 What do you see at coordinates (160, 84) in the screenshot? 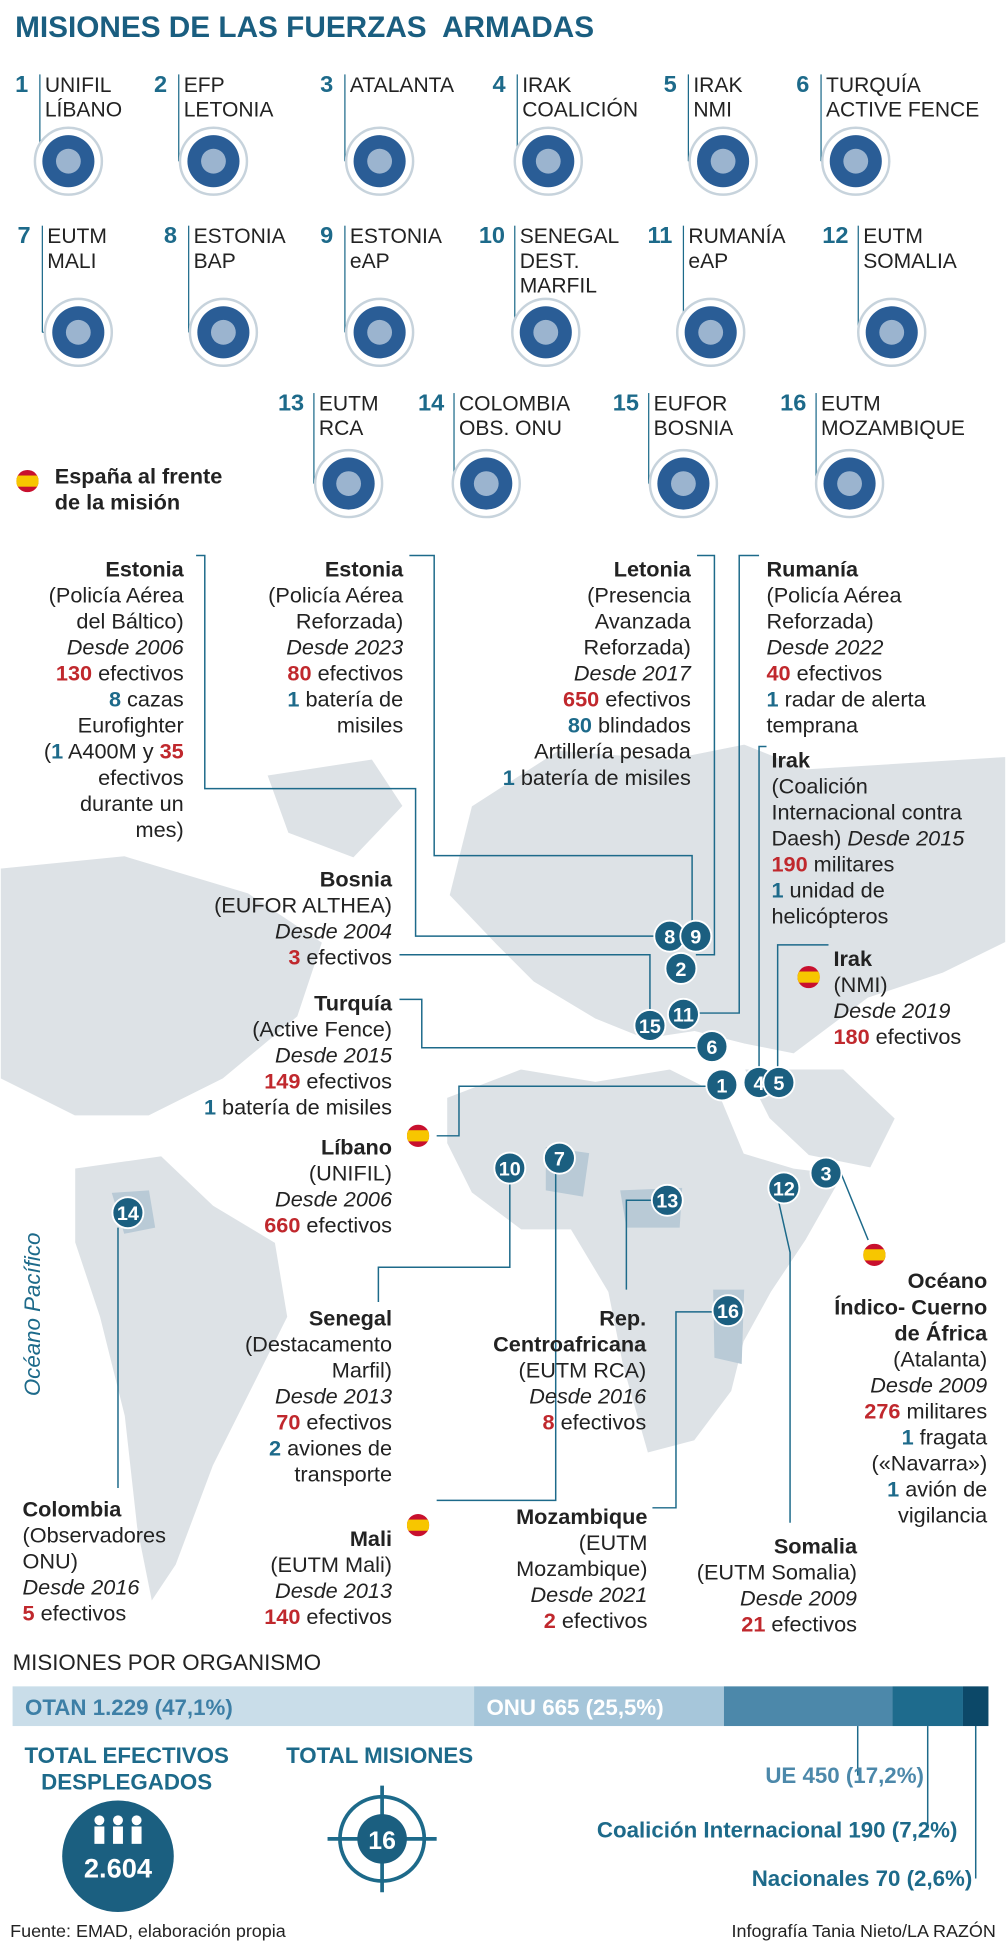
I see `mission-number: 2` at bounding box center [160, 84].